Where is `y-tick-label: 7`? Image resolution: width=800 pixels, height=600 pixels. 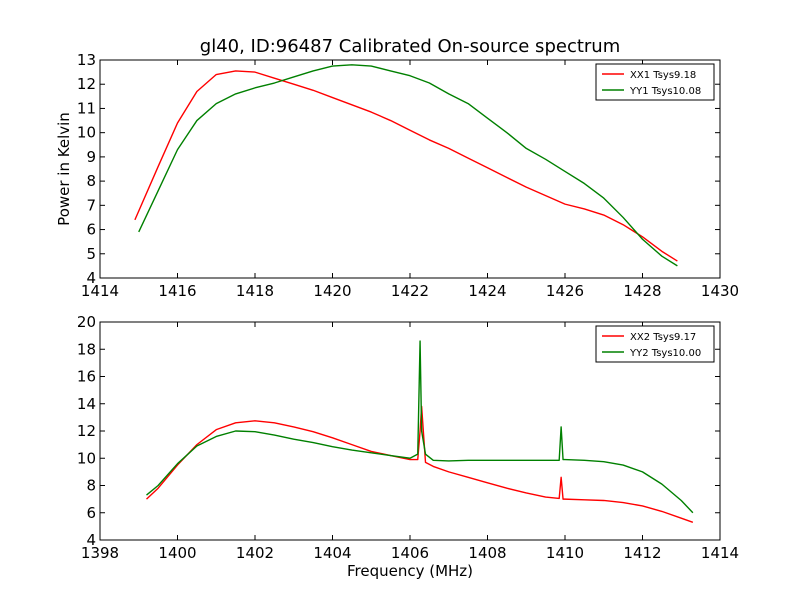 y-tick-label: 7 is located at coordinates (91, 205).